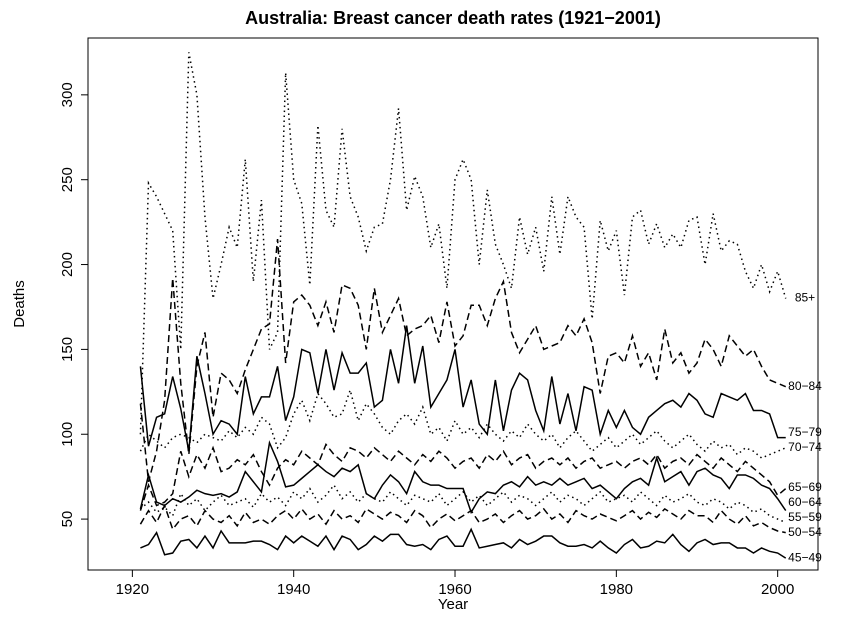  Describe the element at coordinates (805, 487) in the screenshot. I see `series-label: 65−69` at that location.